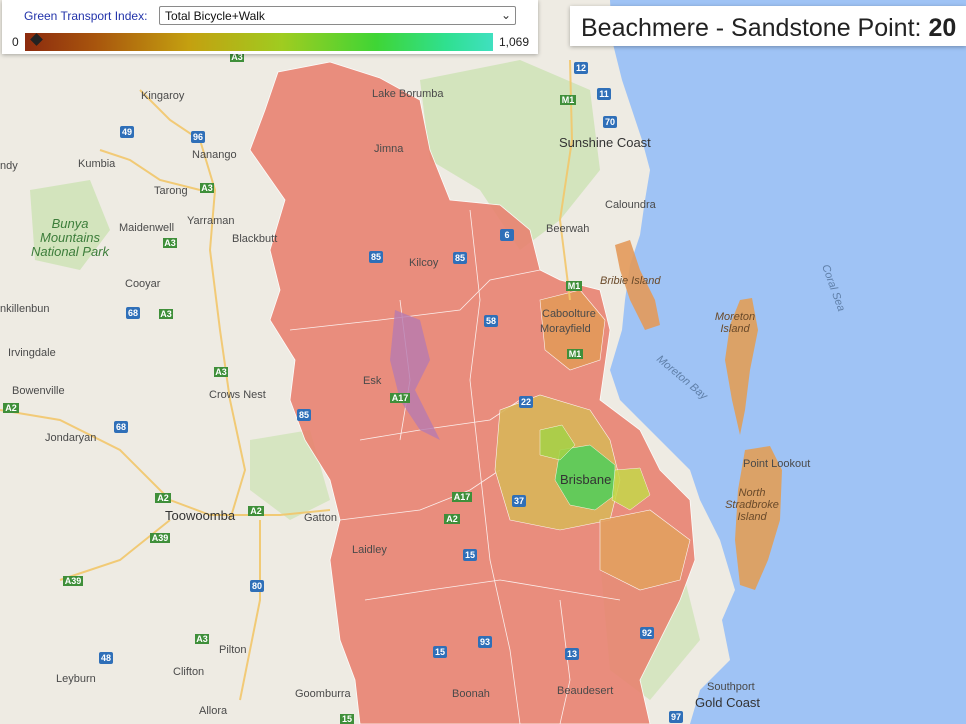 This screenshot has width=966, height=724. I want to click on svg-text: 92, so click(647, 633).